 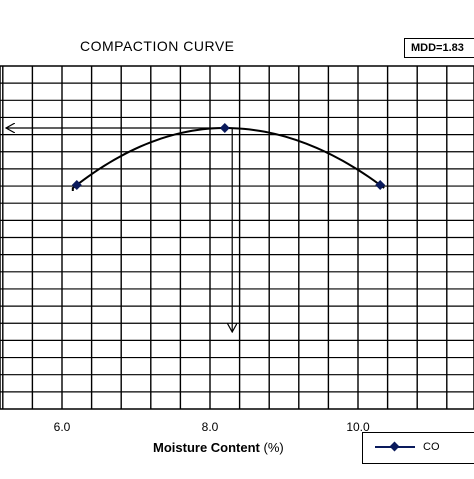 I want to click on x-tick-label: 10.0, so click(x=358, y=427).